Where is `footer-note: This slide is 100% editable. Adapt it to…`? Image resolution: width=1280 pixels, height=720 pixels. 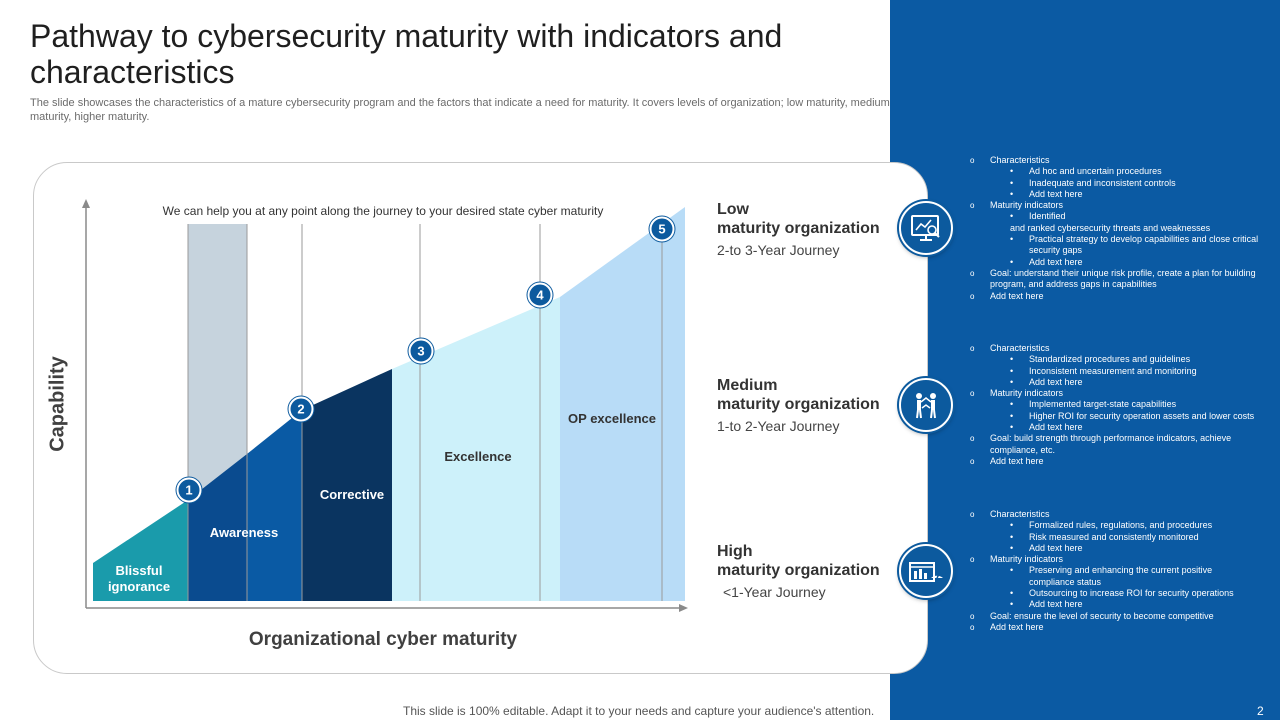
footer-note: This slide is 100% editable. Adapt it to… is located at coordinates (639, 711).